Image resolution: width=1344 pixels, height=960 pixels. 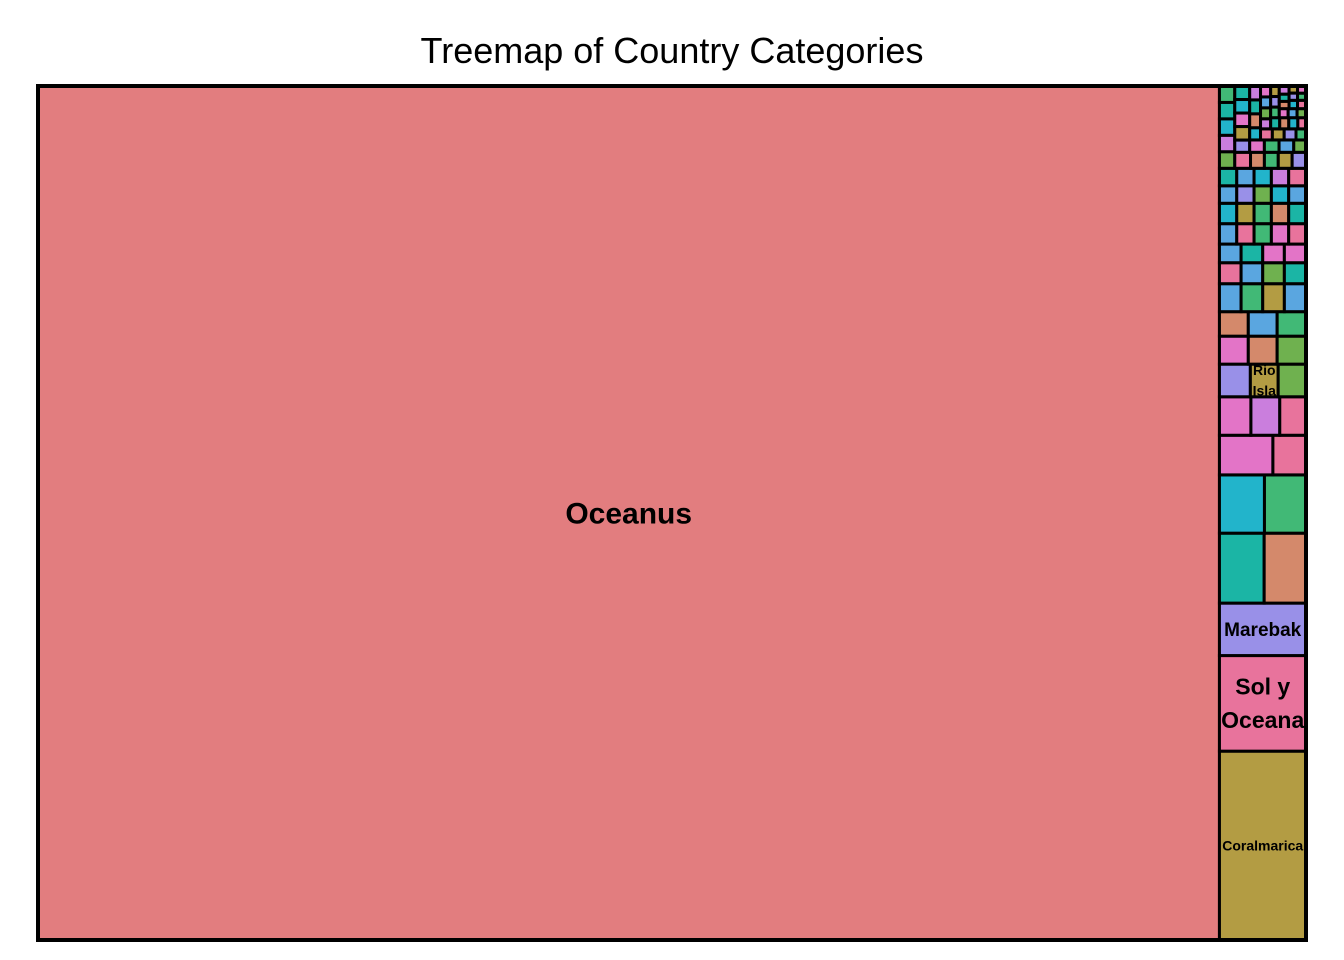 What do you see at coordinates (672, 50) in the screenshot?
I see `chart-title: Treemap of Country Categories` at bounding box center [672, 50].